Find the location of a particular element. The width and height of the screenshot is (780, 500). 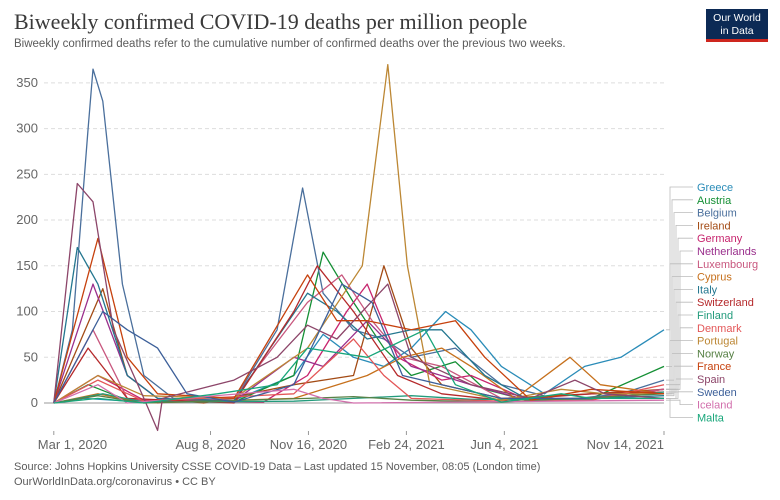

legend-label-cyprus: Cyprus is located at coordinates (714, 278).